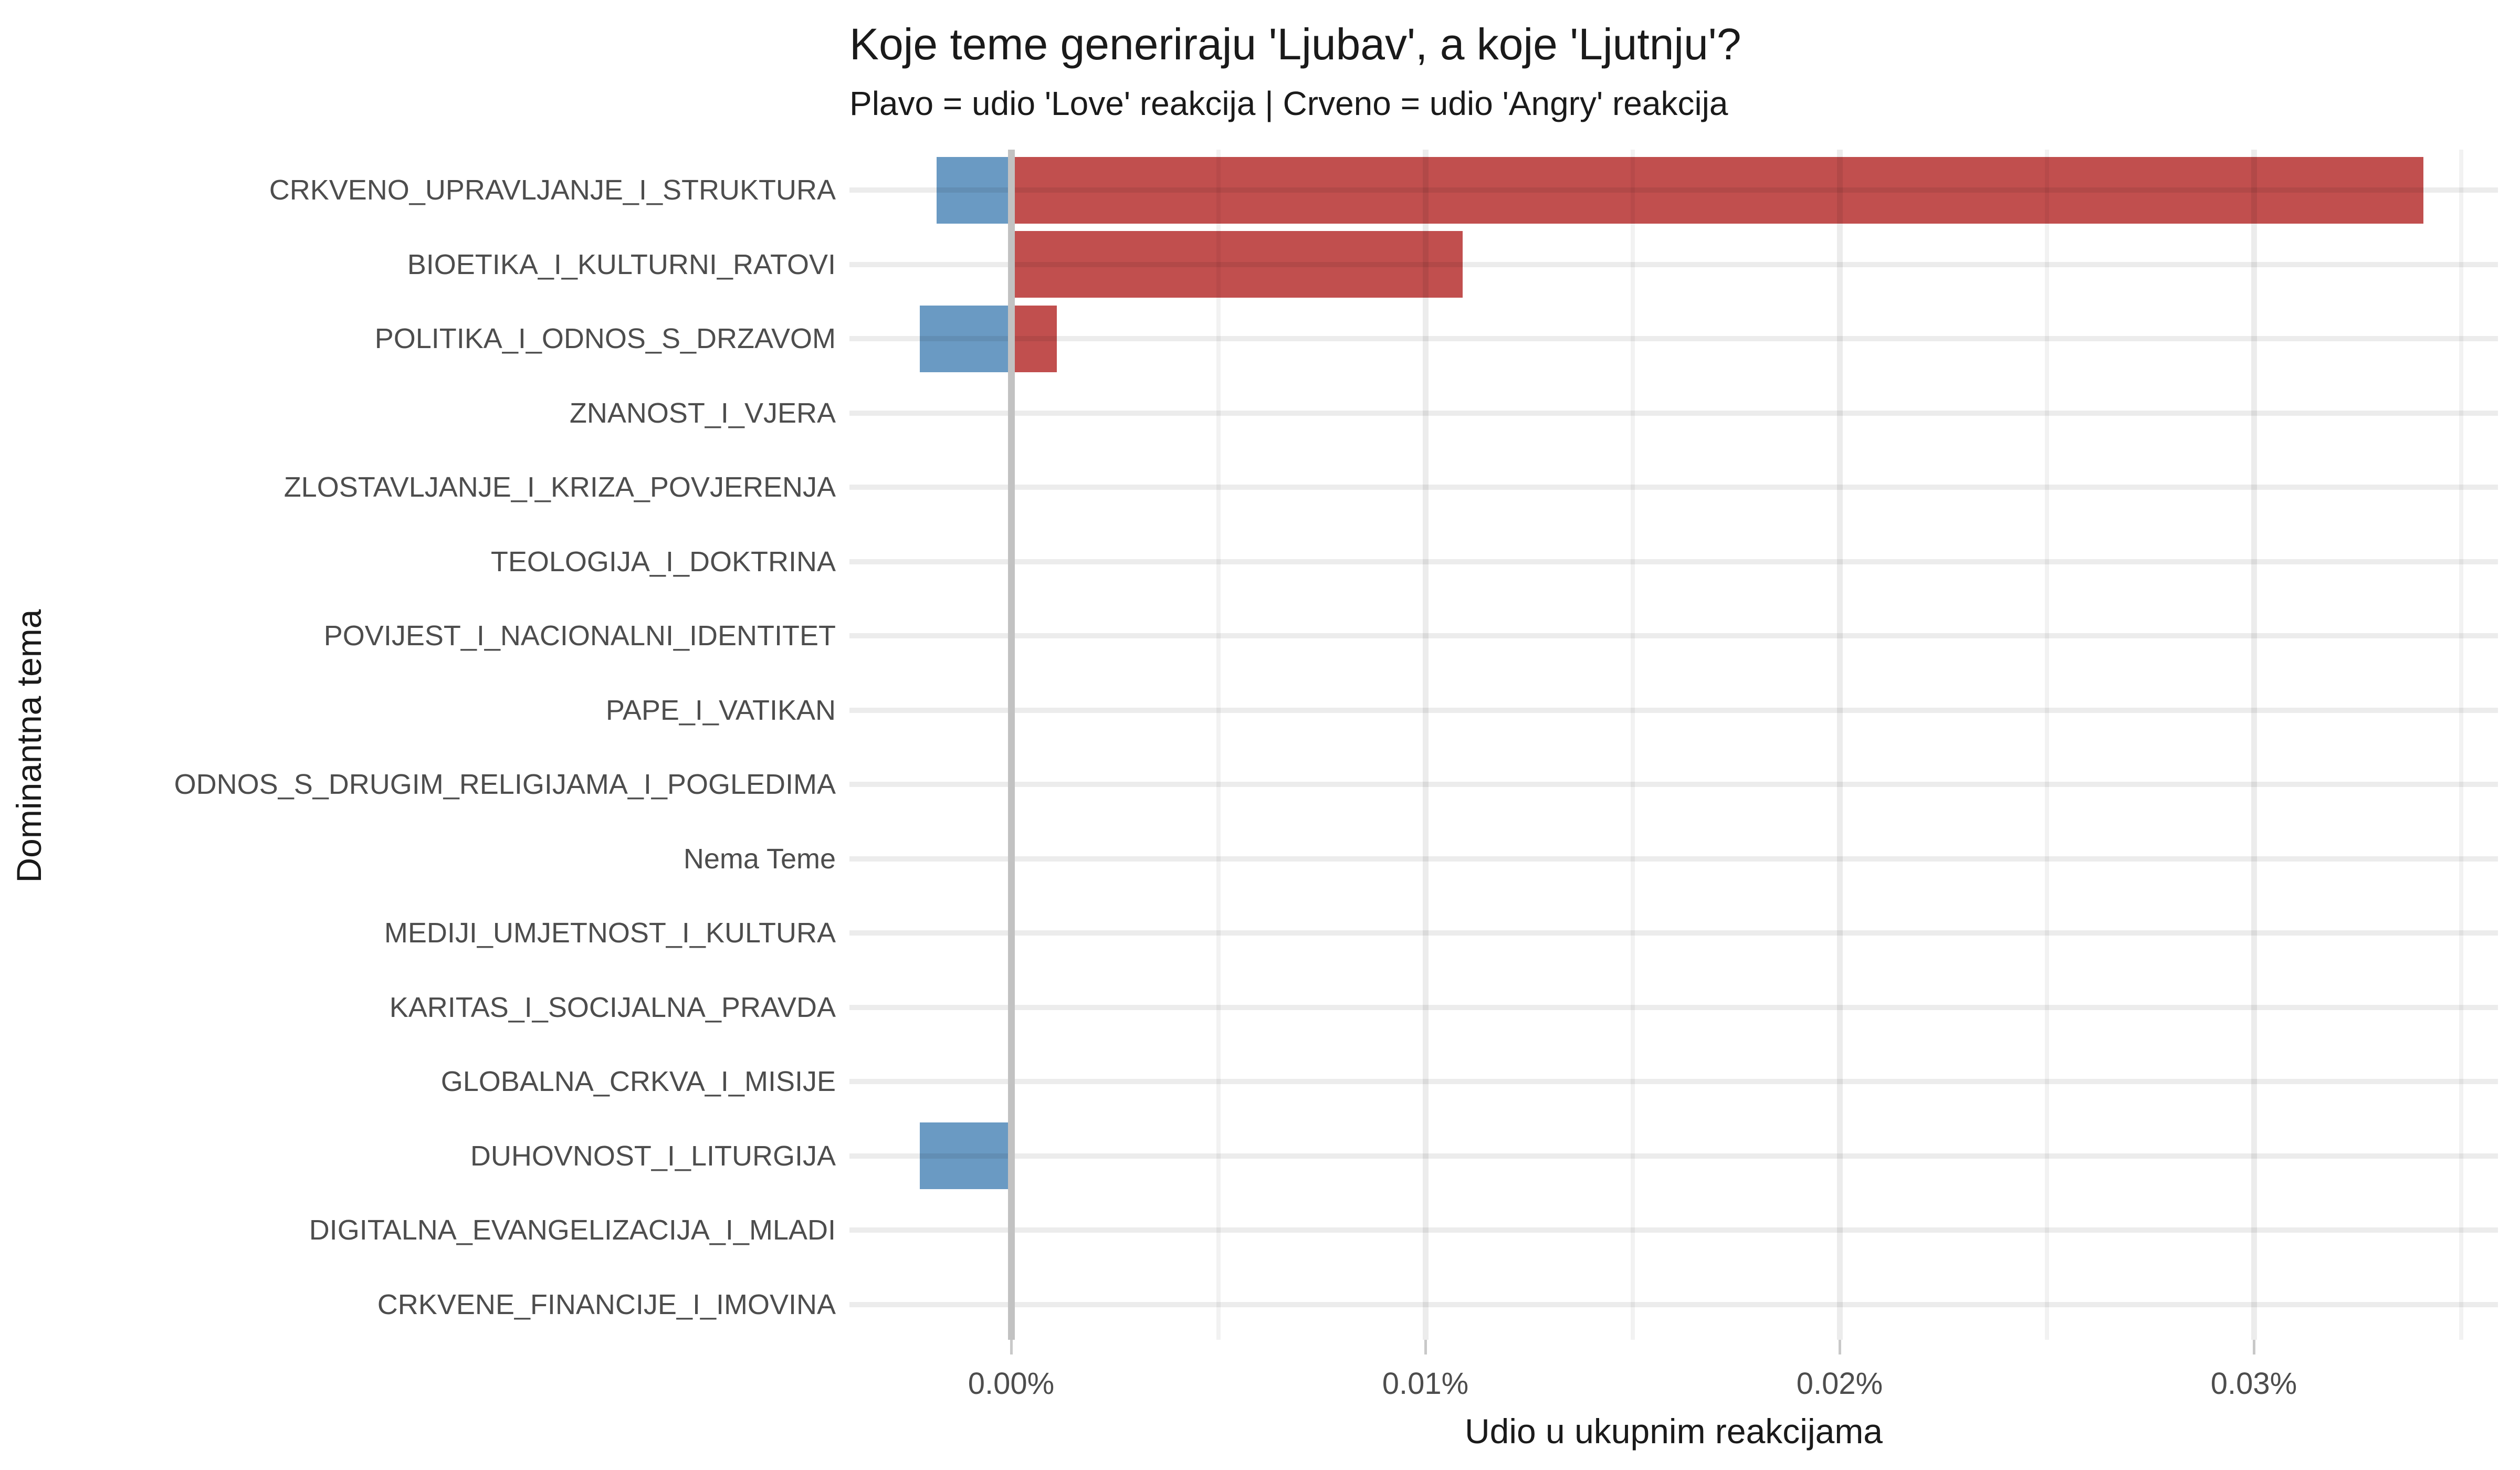 This screenshot has width=2520, height=1470. What do you see at coordinates (638, 1081) in the screenshot?
I see `category-label: GLOBALNA_CRKVA_I_MISIJE` at bounding box center [638, 1081].